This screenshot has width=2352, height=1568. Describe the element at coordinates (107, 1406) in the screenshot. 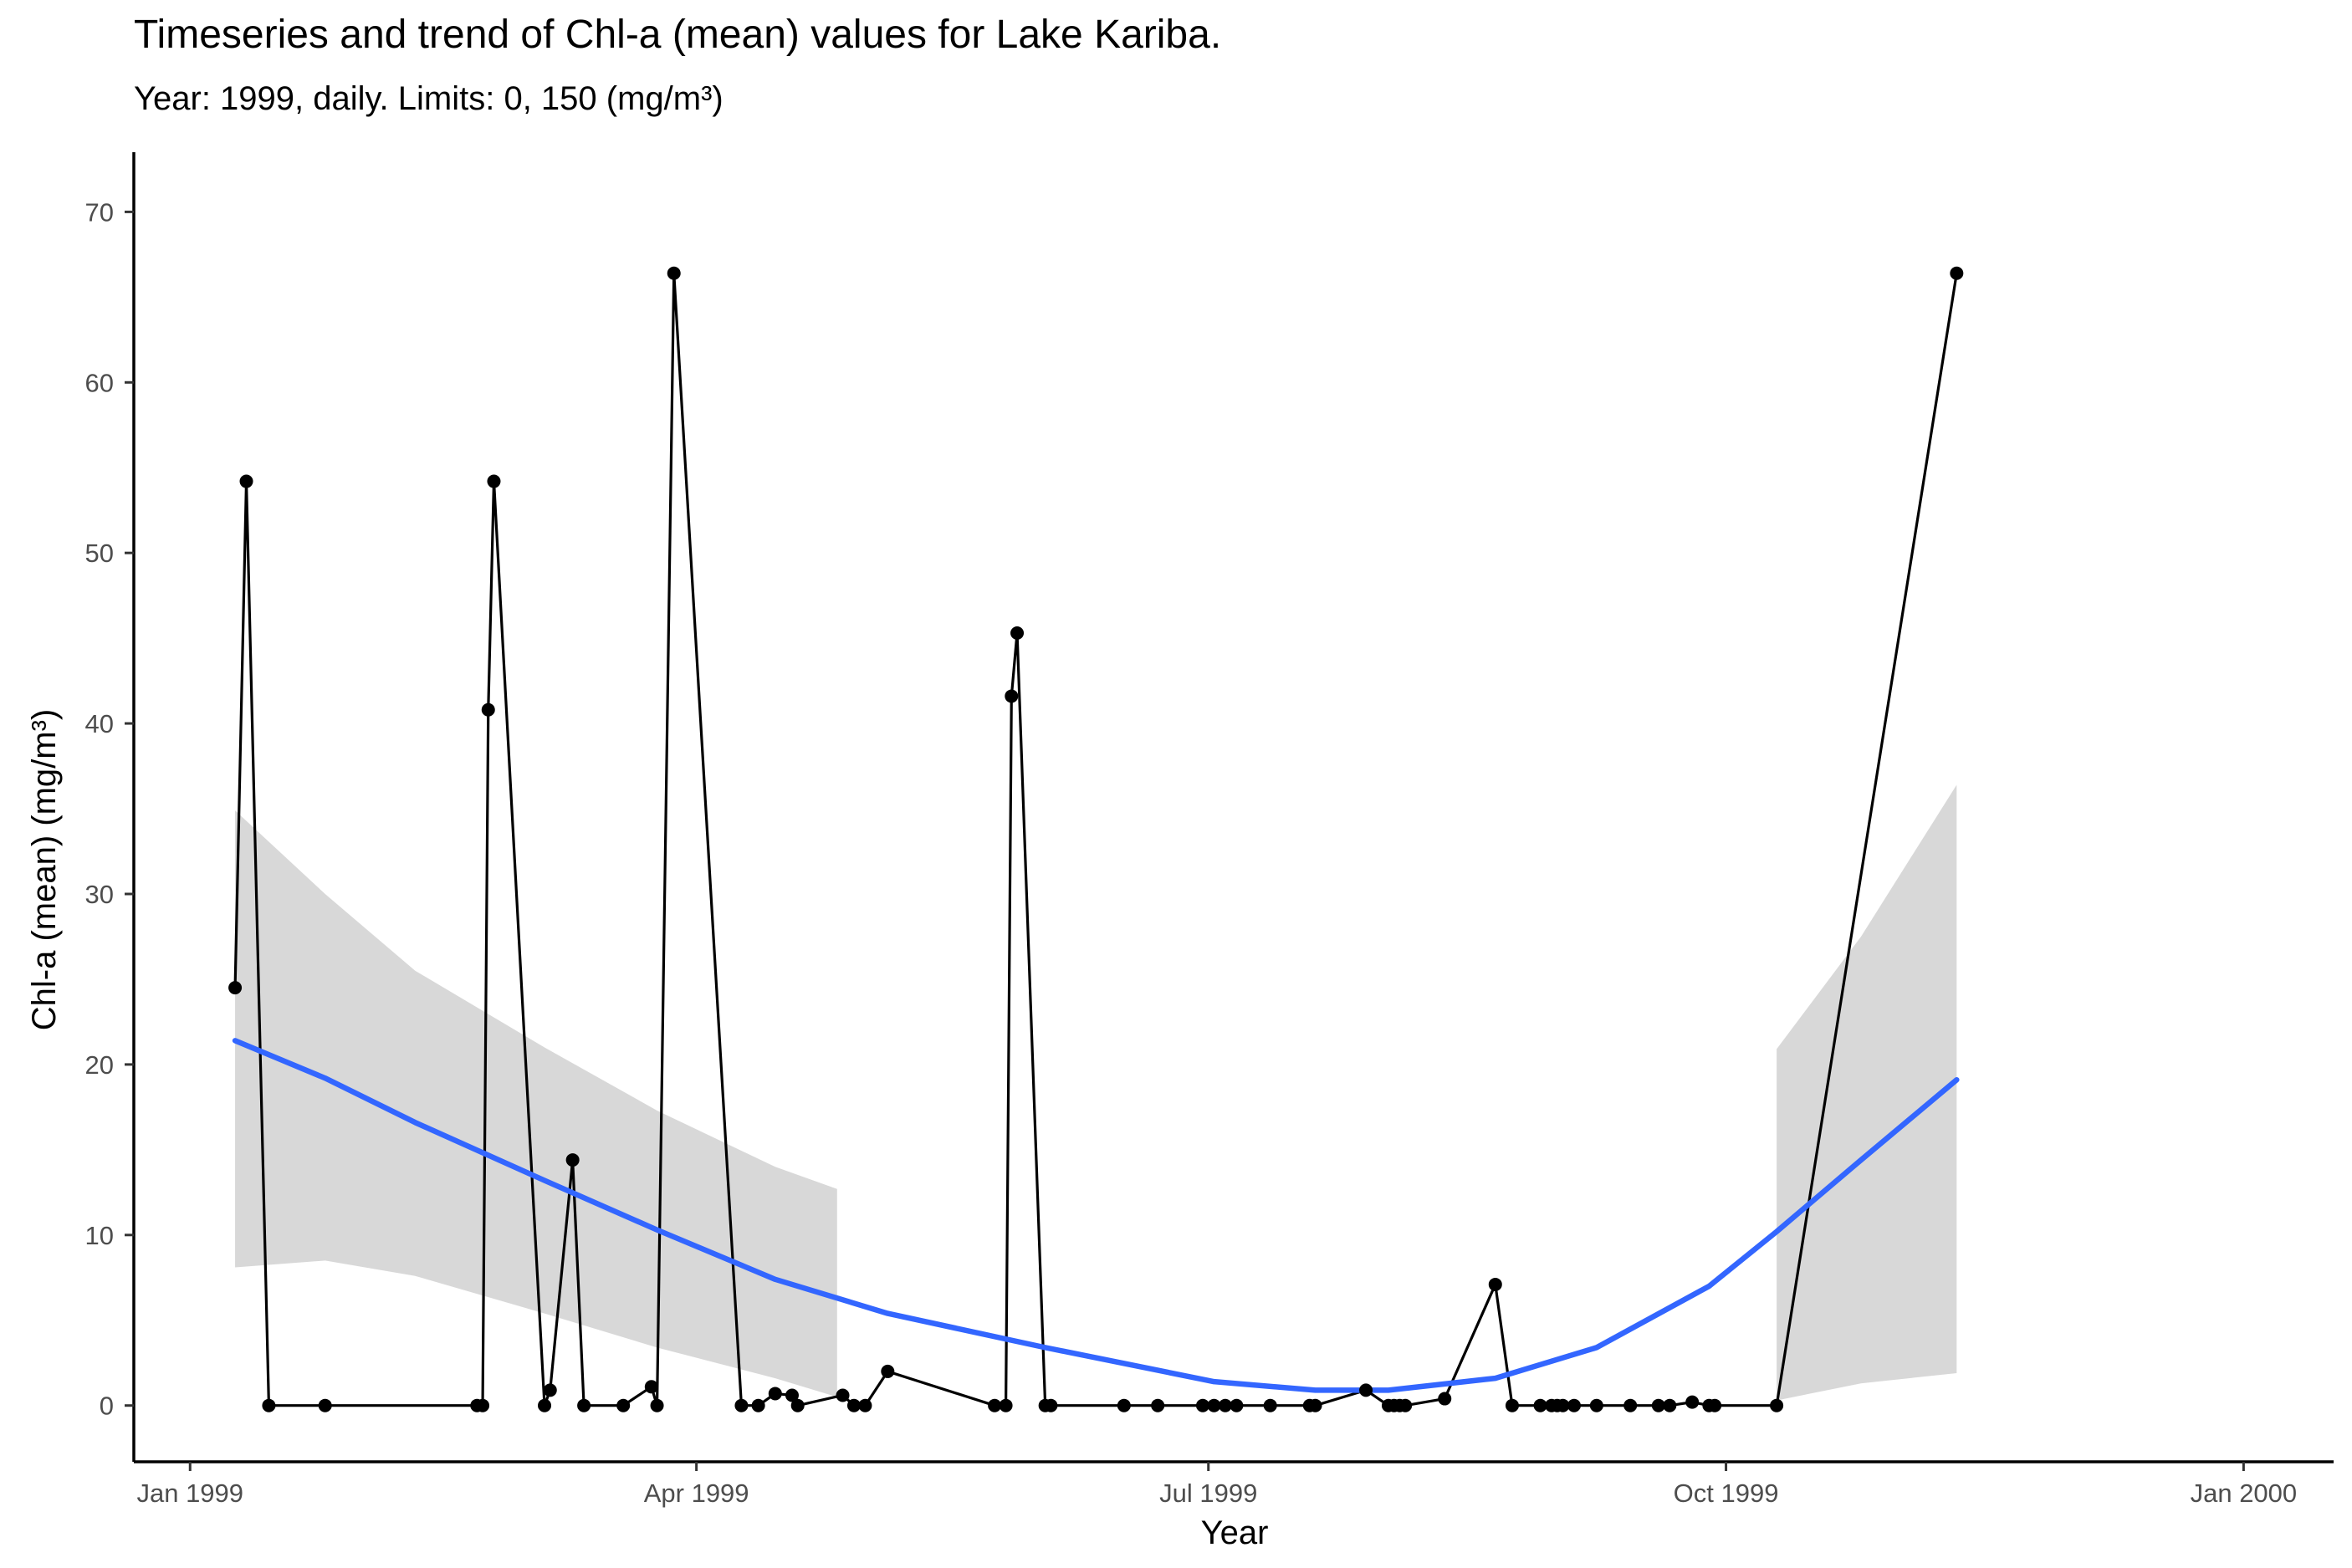

I see `y-tick-label: 0` at that location.